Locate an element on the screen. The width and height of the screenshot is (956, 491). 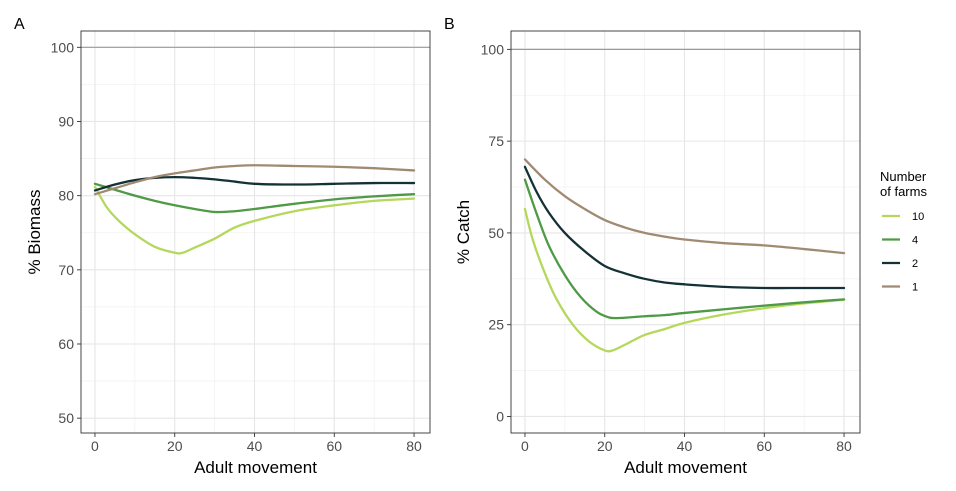
pa-y-tick-label: 90 is located at coordinates (66, 121).